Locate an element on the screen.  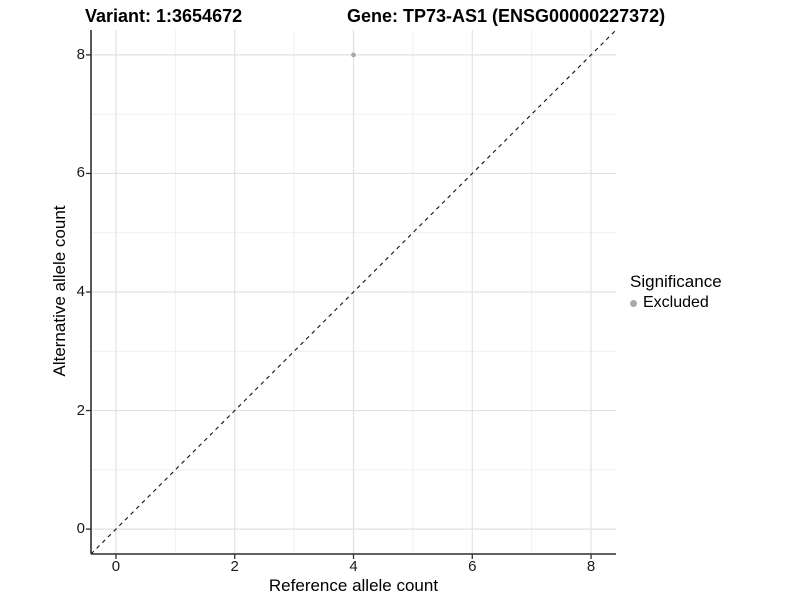
legend-point-icon is located at coordinates (633, 303).